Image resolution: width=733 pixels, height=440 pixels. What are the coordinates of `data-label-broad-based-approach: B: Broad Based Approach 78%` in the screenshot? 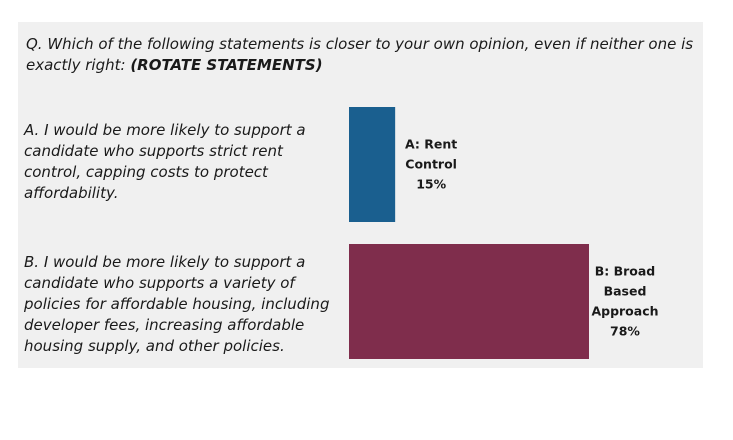 It's located at (624, 301).